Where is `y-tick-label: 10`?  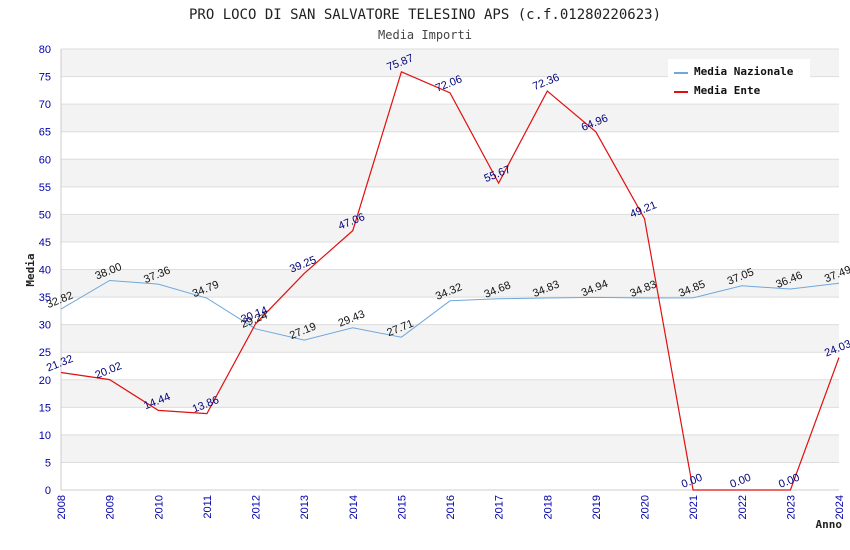
y-tick-label: 10 is located at coordinates (45, 436).